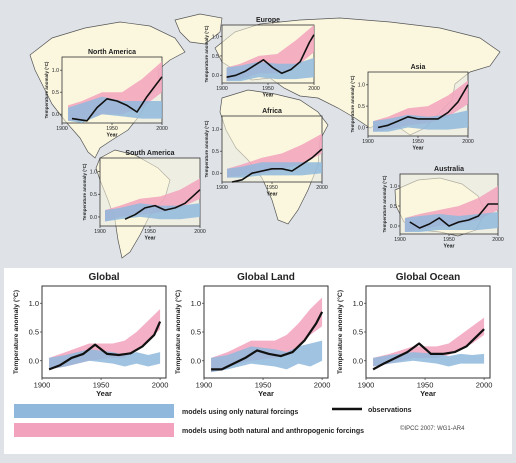 The image size is (516, 463). I want to click on global-observations-line, so click(105, 346).